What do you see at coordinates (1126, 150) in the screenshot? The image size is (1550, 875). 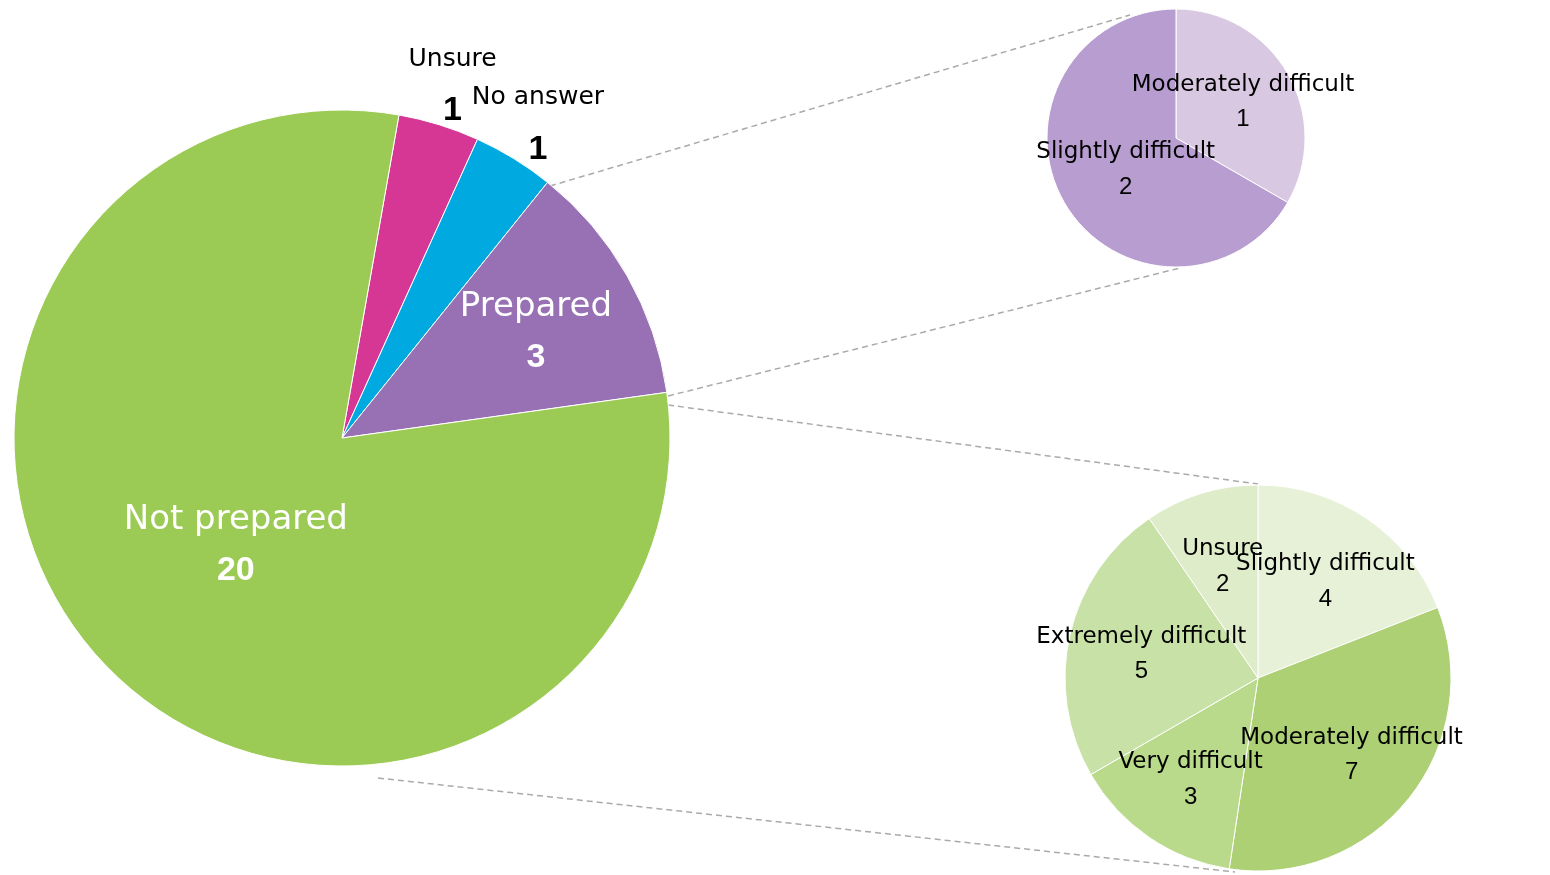 I see `slice-label: Slightly difficult` at bounding box center [1126, 150].